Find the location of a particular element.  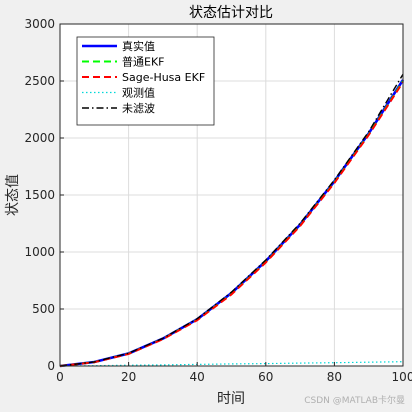

y-tick-label: 0 is located at coordinates (51, 366).